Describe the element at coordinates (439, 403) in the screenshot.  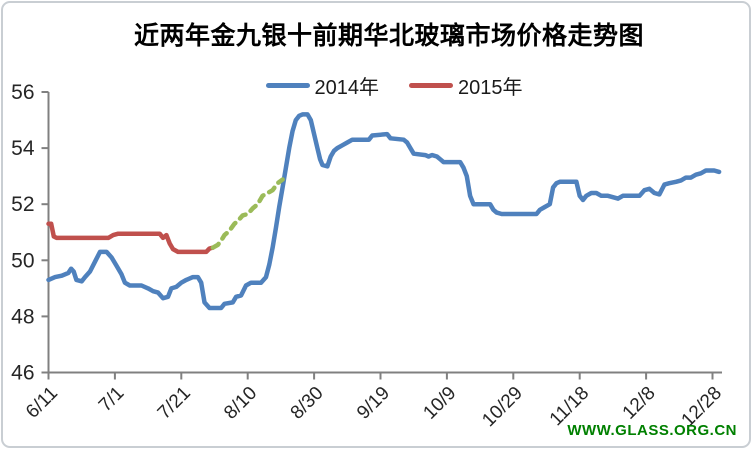
I see `x-axis-tick-label: 10/9` at that location.